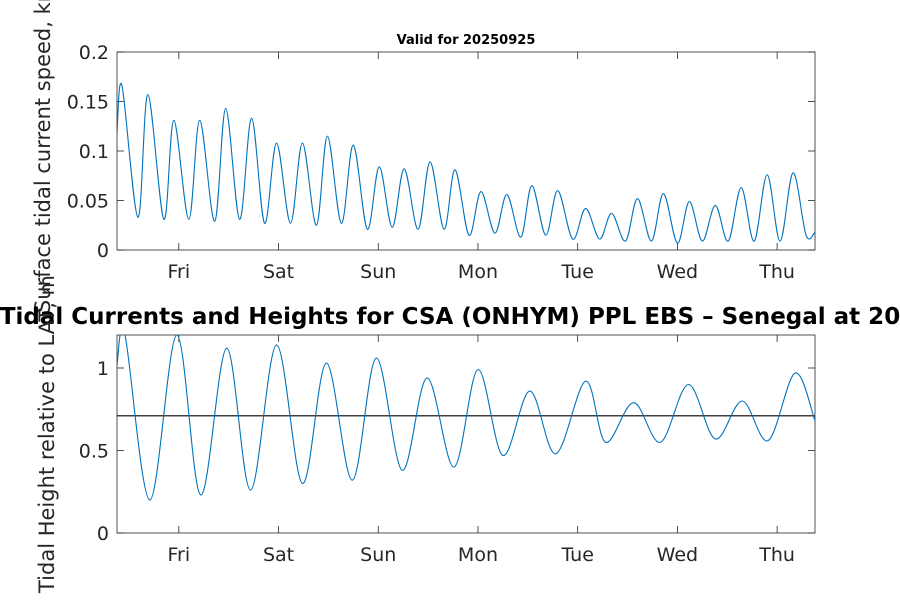  I want to click on speed-x-tick-label: Tue, so click(576, 272).